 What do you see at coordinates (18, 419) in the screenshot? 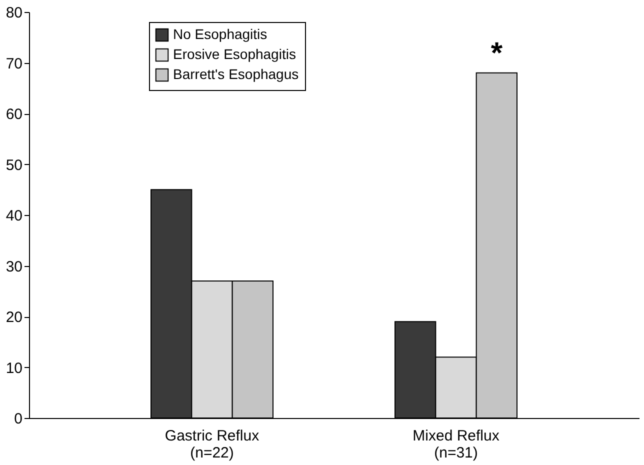
I see `y-tick-label: 0` at bounding box center [18, 419].